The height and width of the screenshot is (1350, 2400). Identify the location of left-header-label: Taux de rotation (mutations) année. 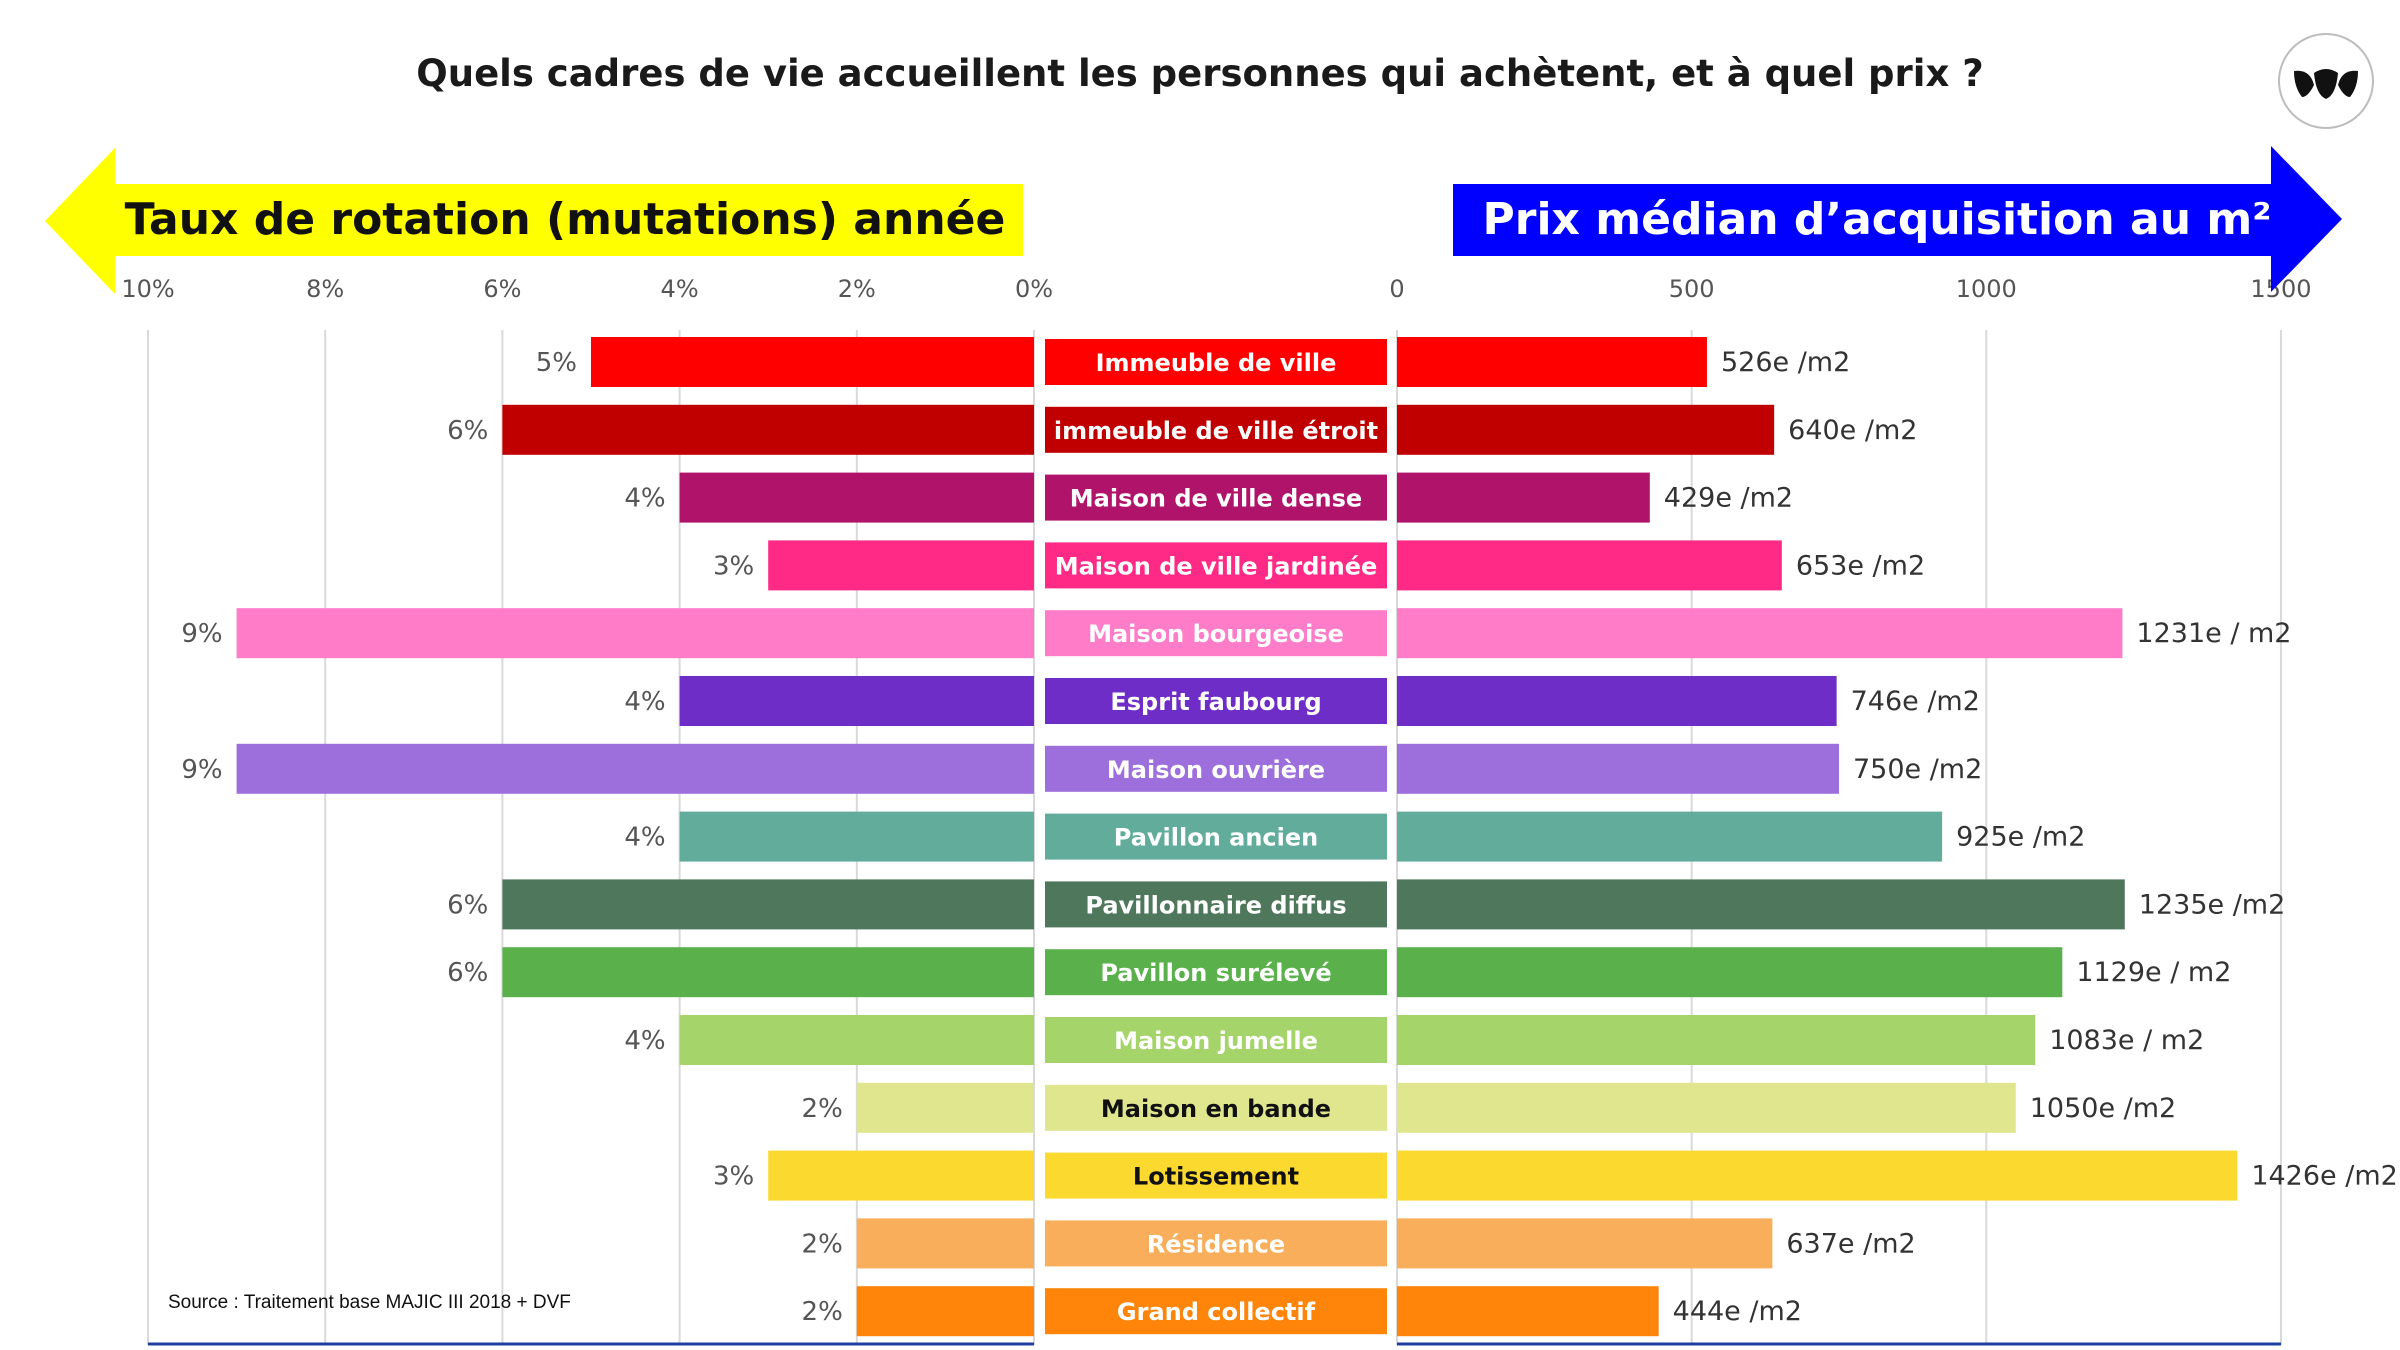
(565, 219).